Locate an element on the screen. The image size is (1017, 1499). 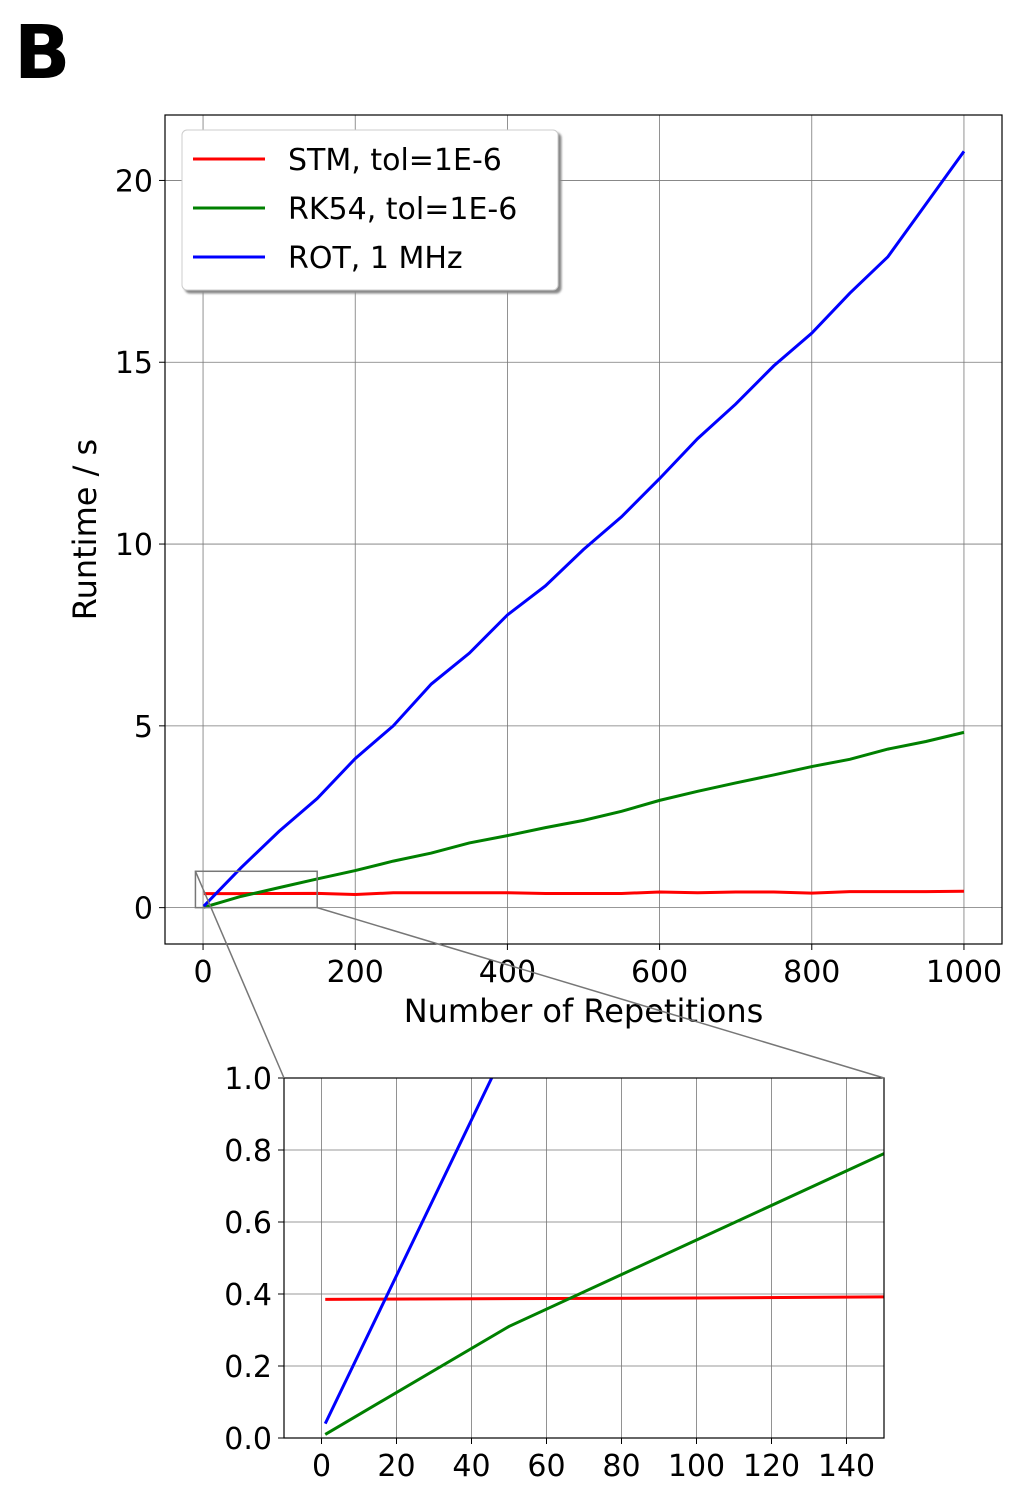
x-tick-label: 40 is located at coordinates (471, 1466).